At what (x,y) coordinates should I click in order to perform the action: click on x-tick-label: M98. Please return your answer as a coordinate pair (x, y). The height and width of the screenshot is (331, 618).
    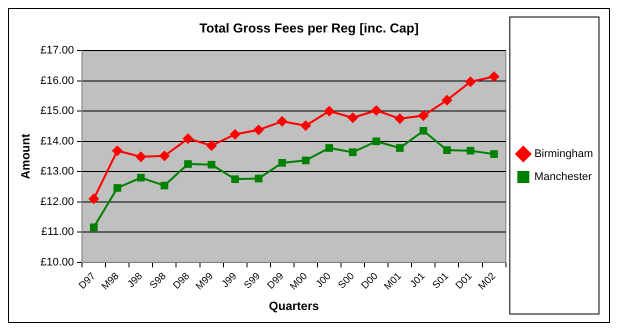
    Looking at the image, I should click on (111, 281).